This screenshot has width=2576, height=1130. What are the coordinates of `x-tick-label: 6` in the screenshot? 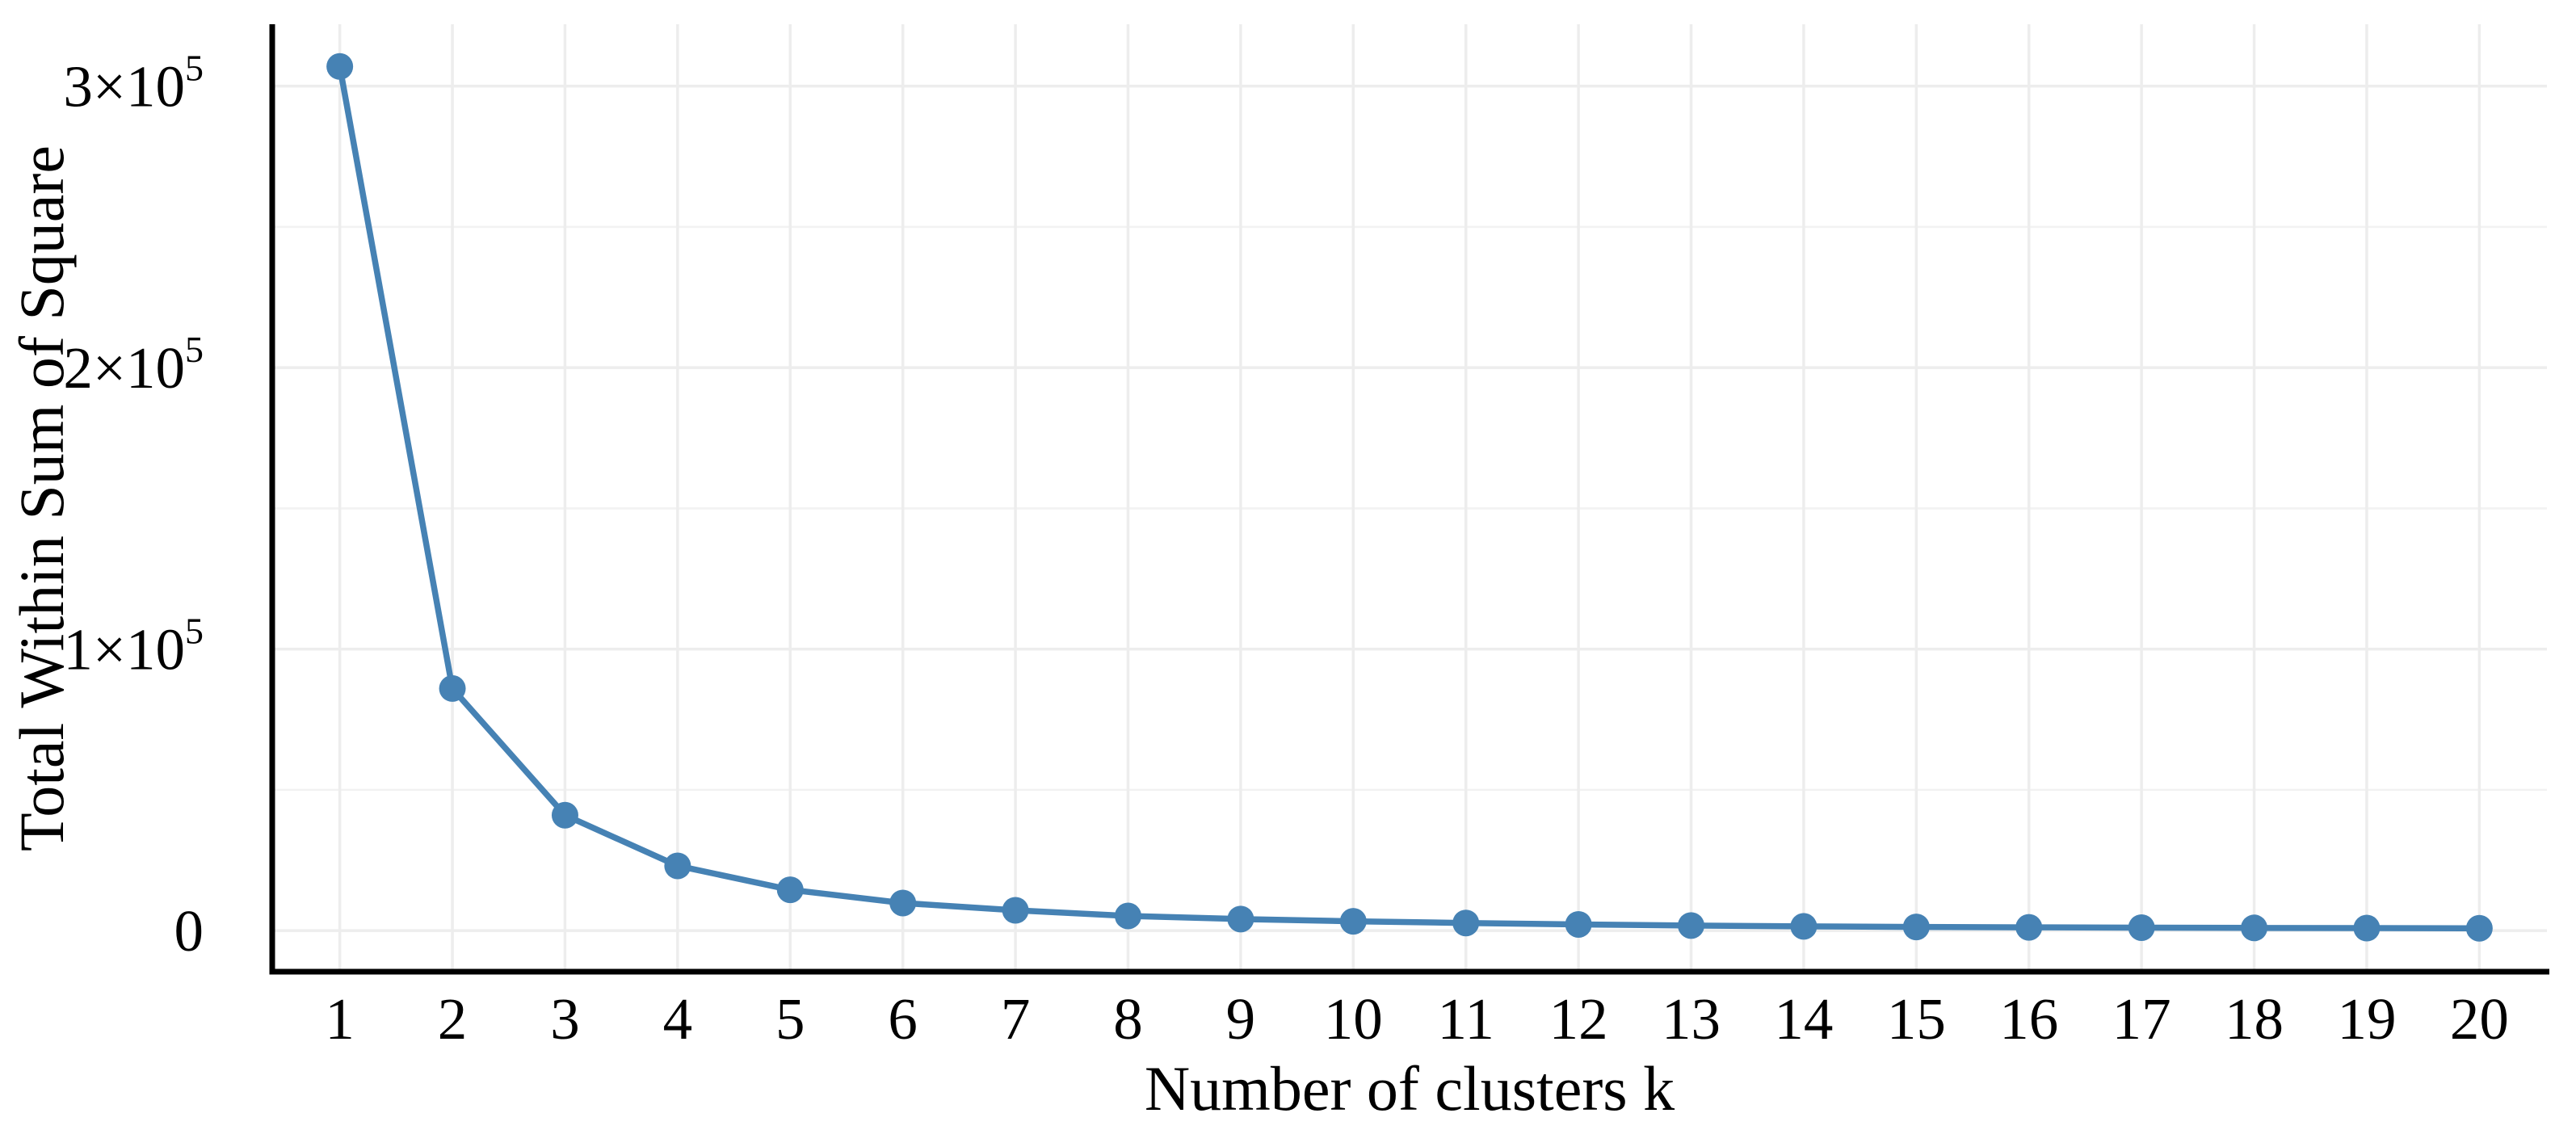 It's located at (903, 1019).